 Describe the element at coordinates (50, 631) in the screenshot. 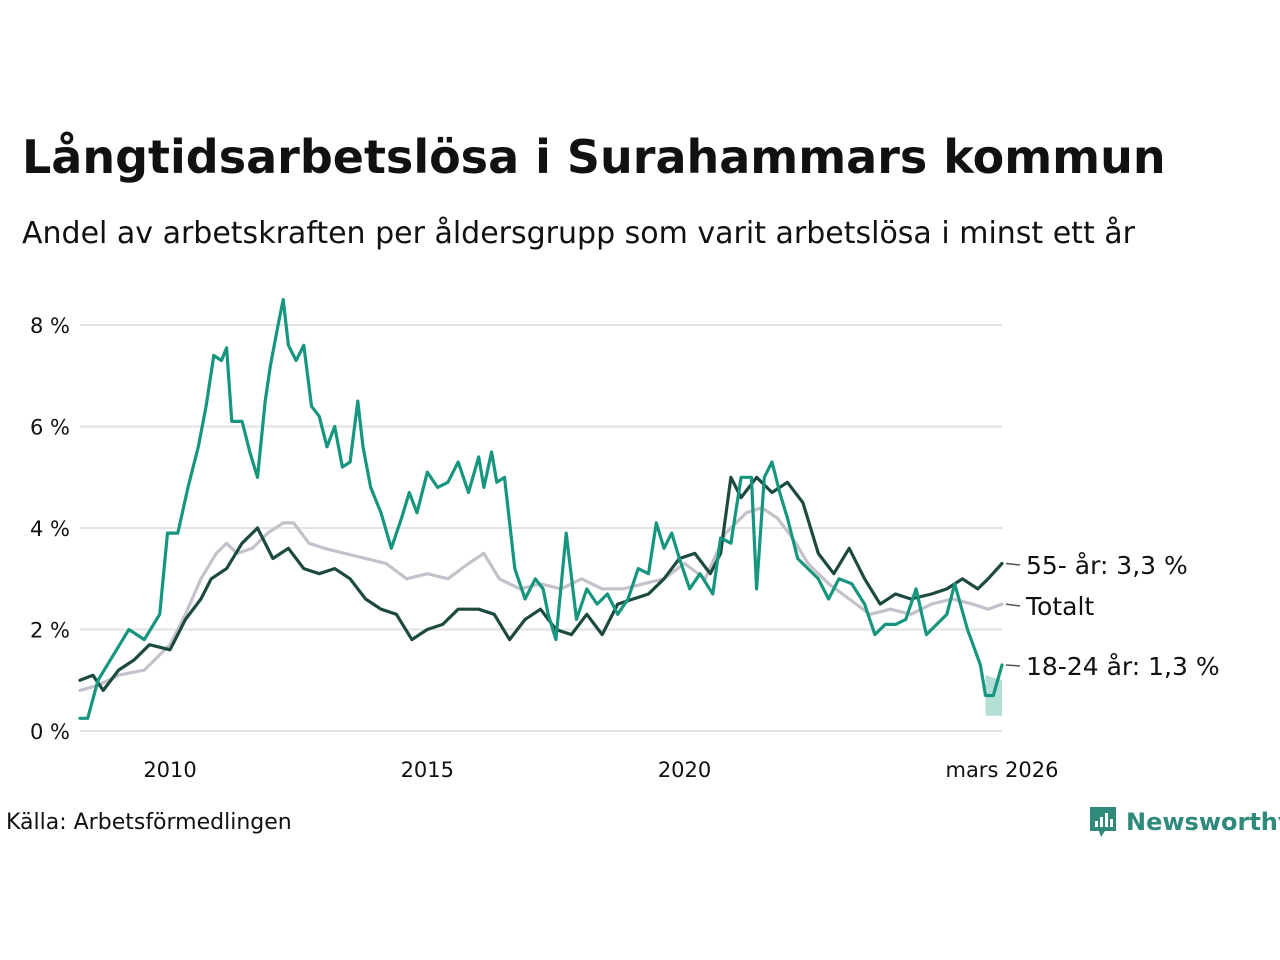

I see `y-tick-label: 2 %` at that location.